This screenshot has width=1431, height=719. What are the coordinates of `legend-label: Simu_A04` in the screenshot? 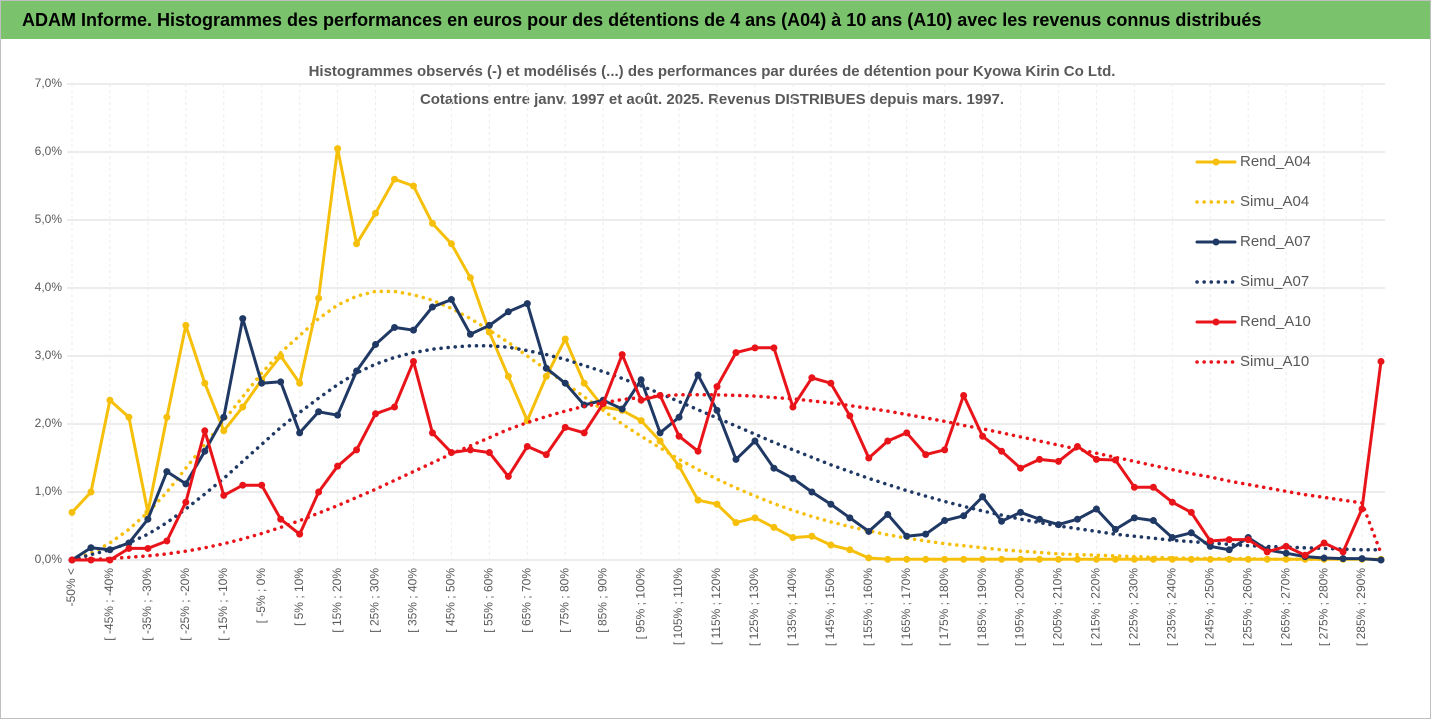 It's located at (1274, 201).